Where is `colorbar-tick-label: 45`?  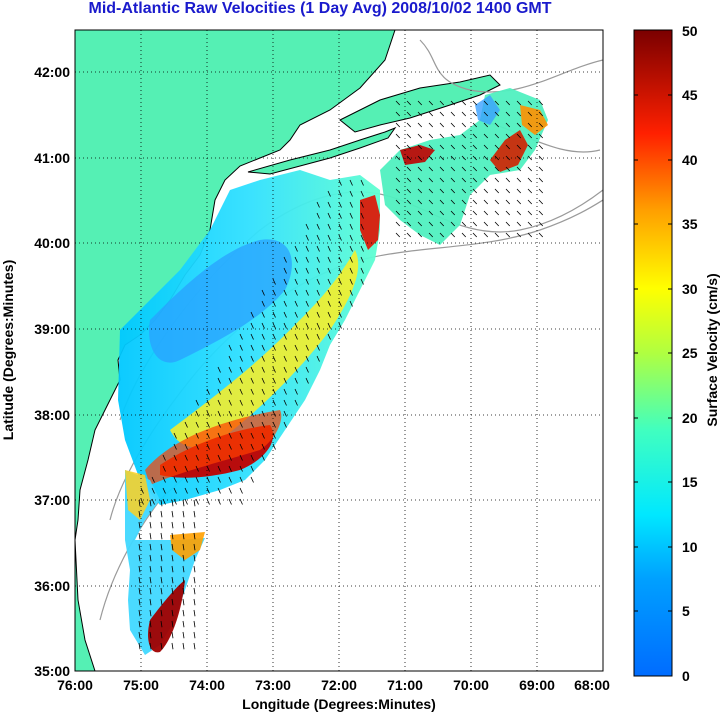 colorbar-tick-label: 45 is located at coordinates (690, 95).